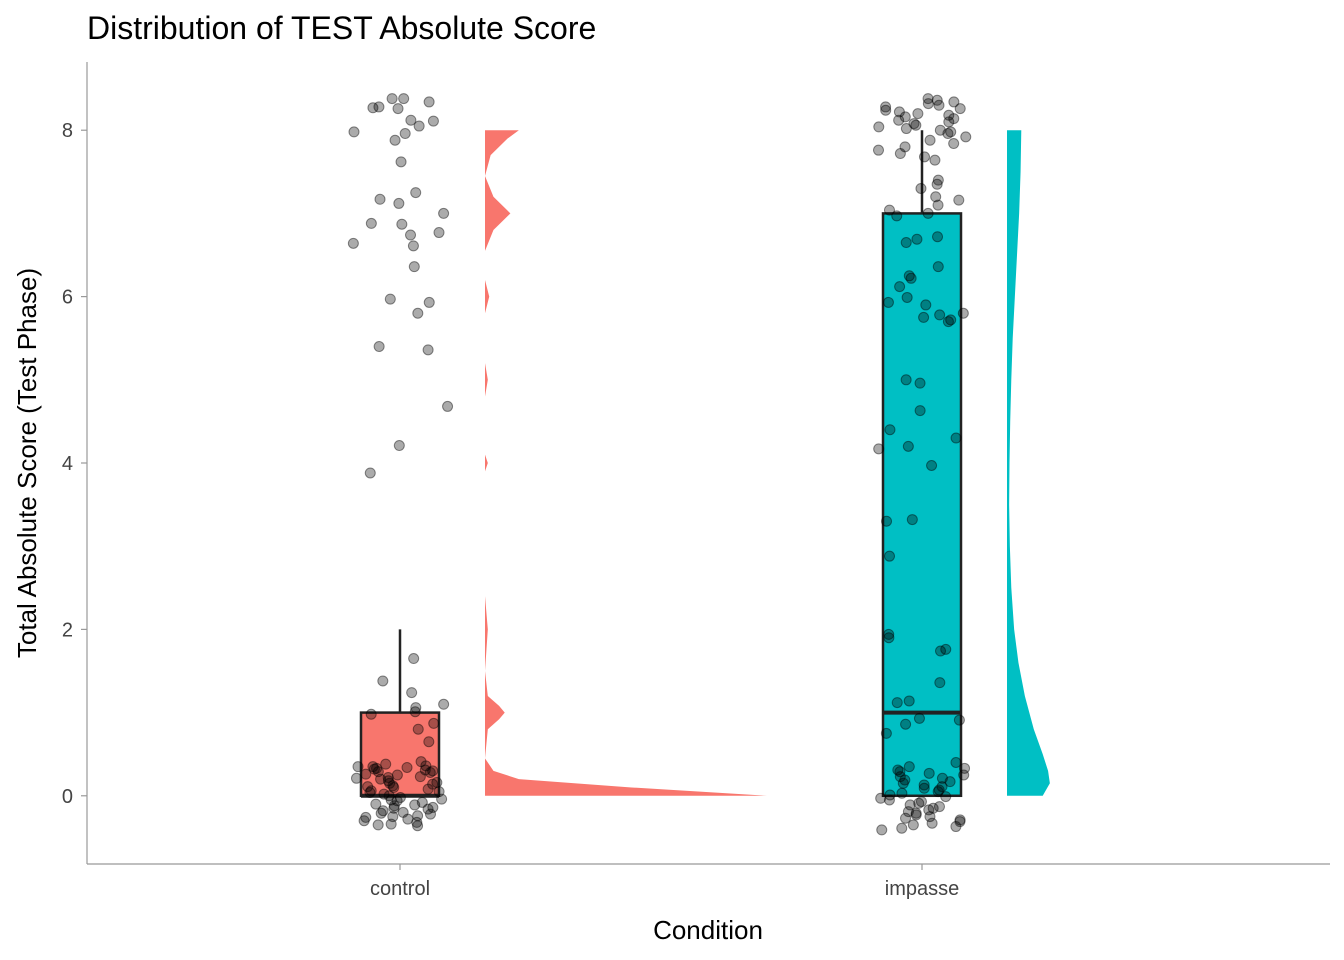 The height and width of the screenshot is (960, 1344). Describe the element at coordinates (708, 930) in the screenshot. I see `x-axis-title: Condition` at that location.